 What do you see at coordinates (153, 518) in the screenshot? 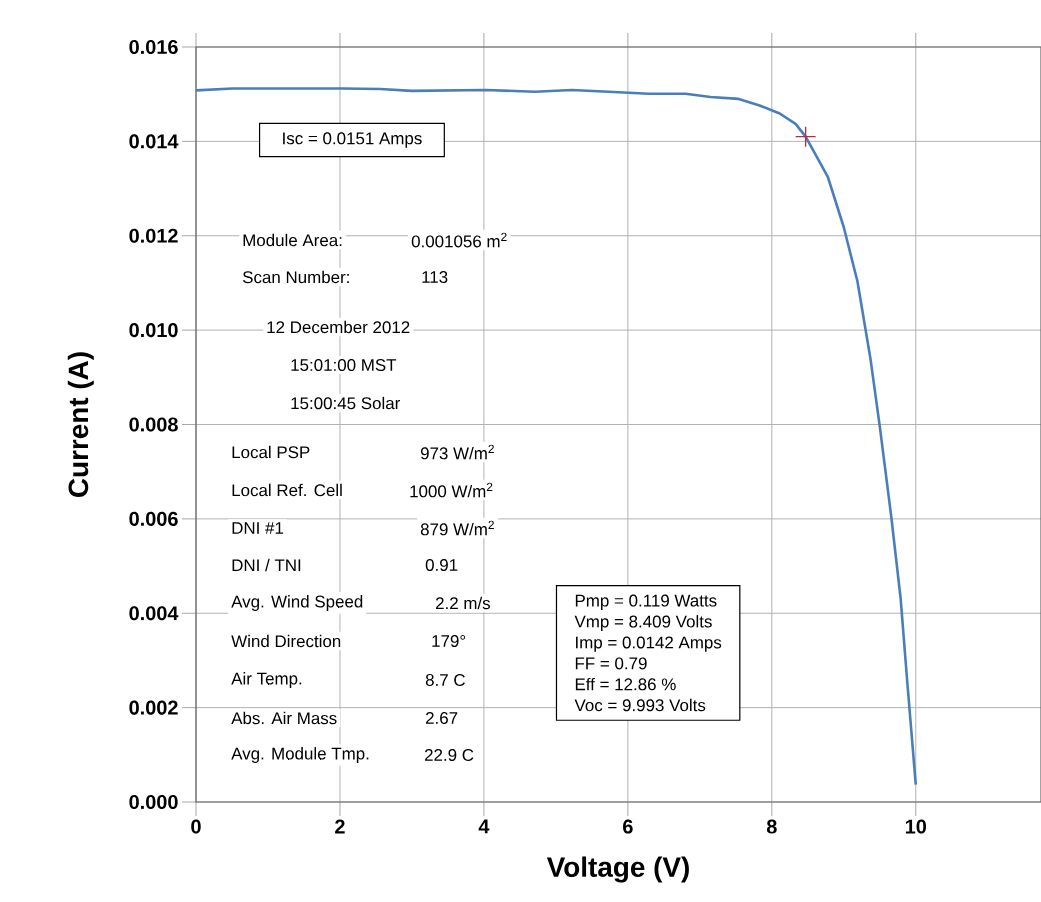
I see `y-tick-label: 0.006` at bounding box center [153, 518].